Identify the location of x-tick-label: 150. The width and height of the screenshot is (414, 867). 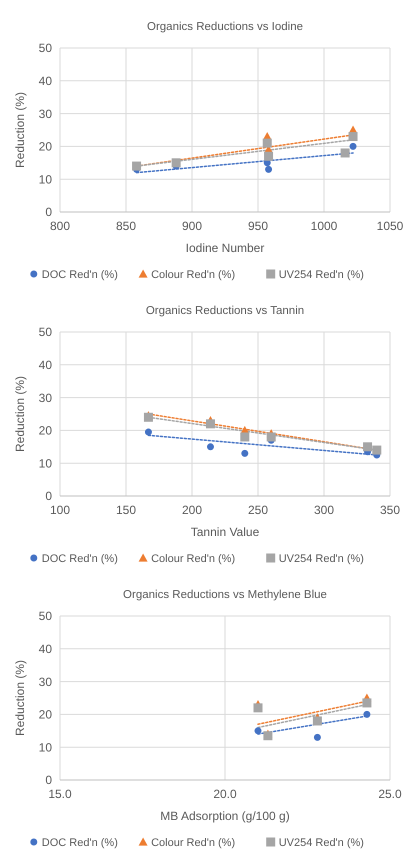
(126, 510).